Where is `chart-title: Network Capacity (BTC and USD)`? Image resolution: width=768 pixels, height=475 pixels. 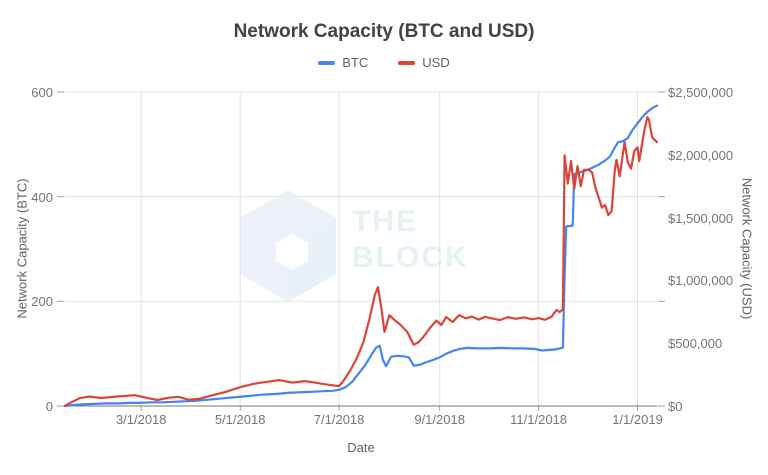
chart-title: Network Capacity (BTC and USD) is located at coordinates (384, 31).